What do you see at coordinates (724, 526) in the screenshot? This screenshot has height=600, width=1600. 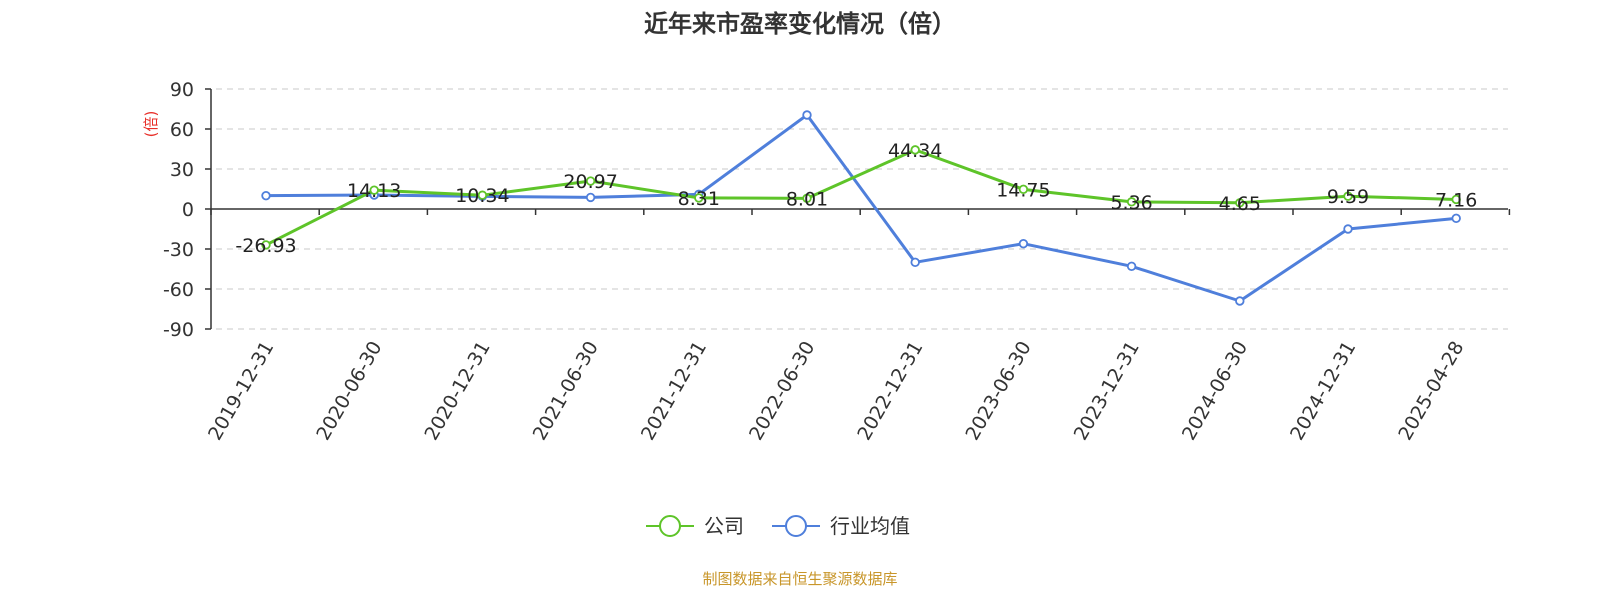 I see `legend-label: 公司` at bounding box center [724, 526].